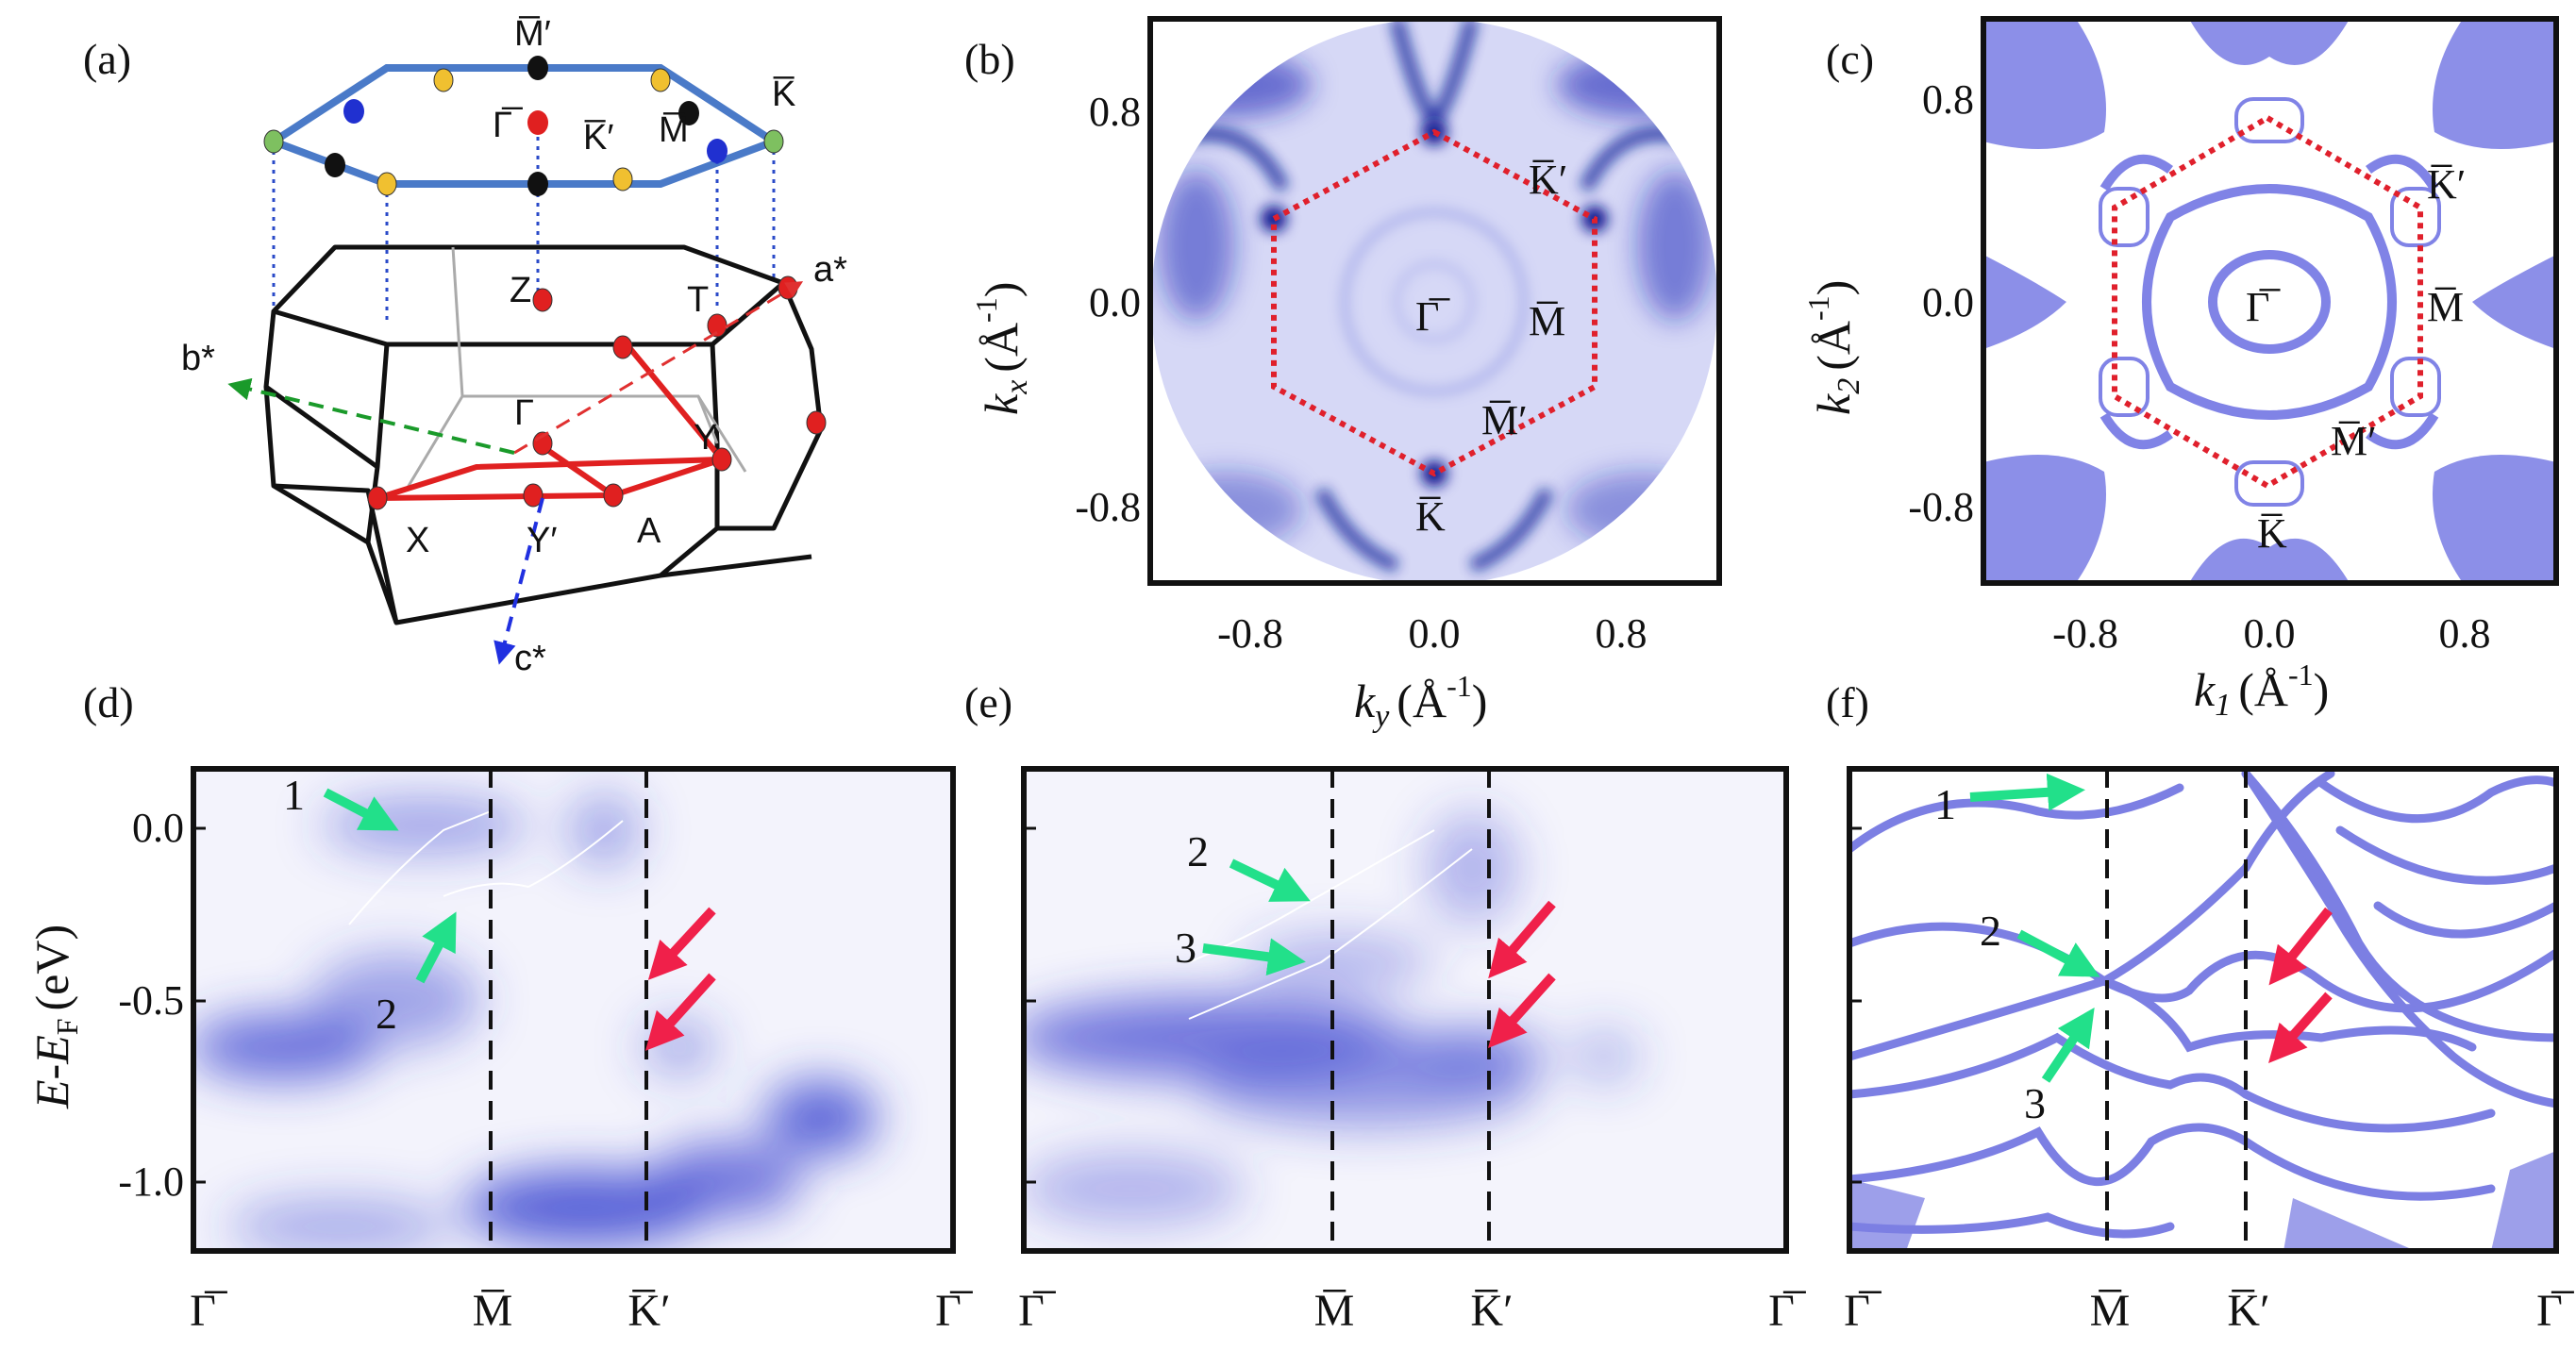  What do you see at coordinates (680, 1012) in the screenshot?
I see `d-red-arrow-lower` at bounding box center [680, 1012].